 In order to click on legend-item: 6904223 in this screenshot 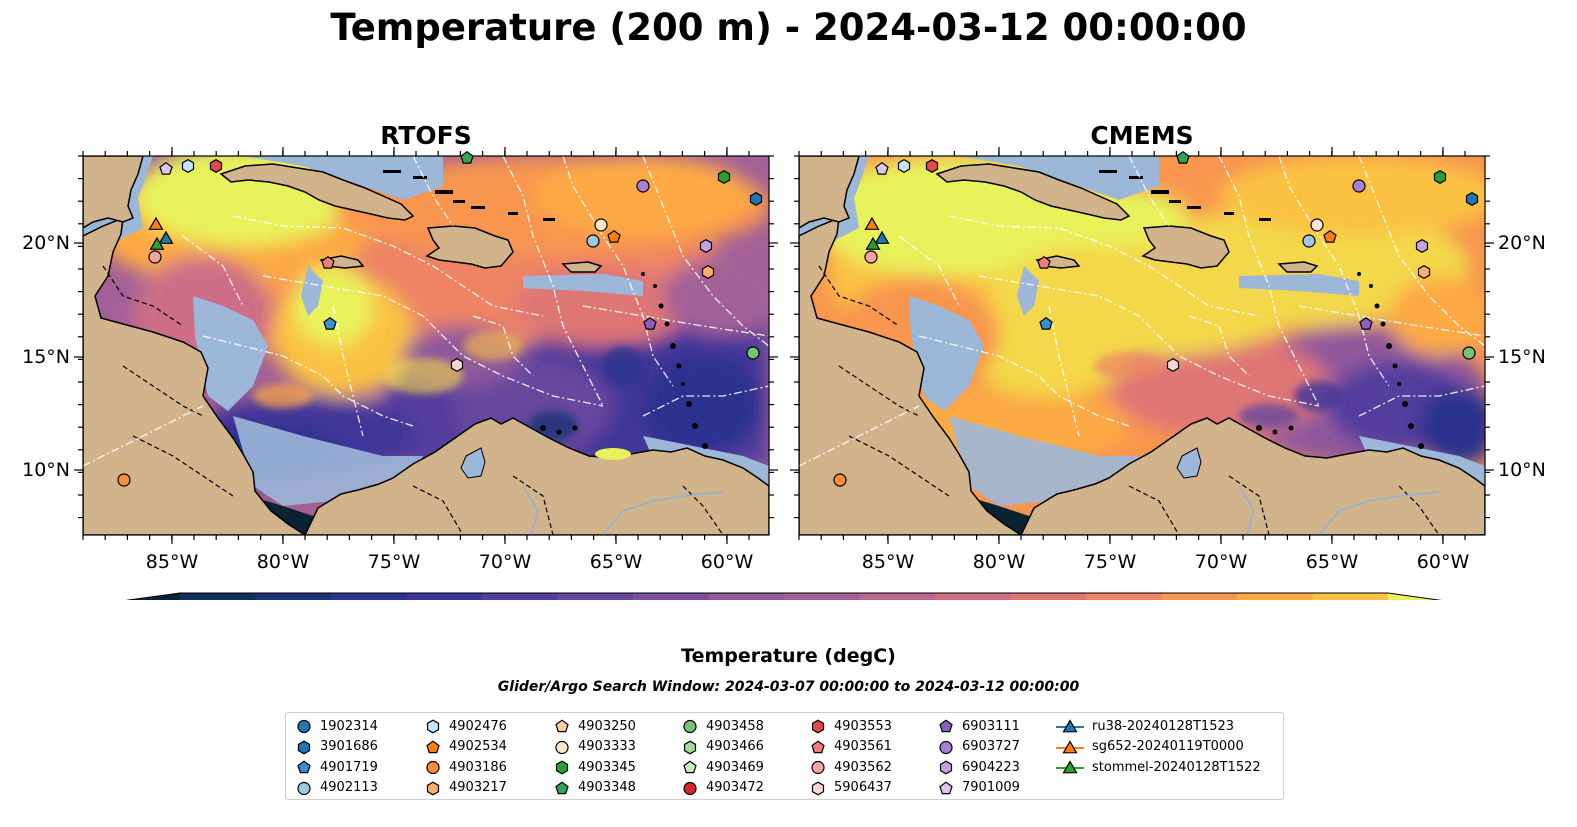, I will do `click(979, 767)`.